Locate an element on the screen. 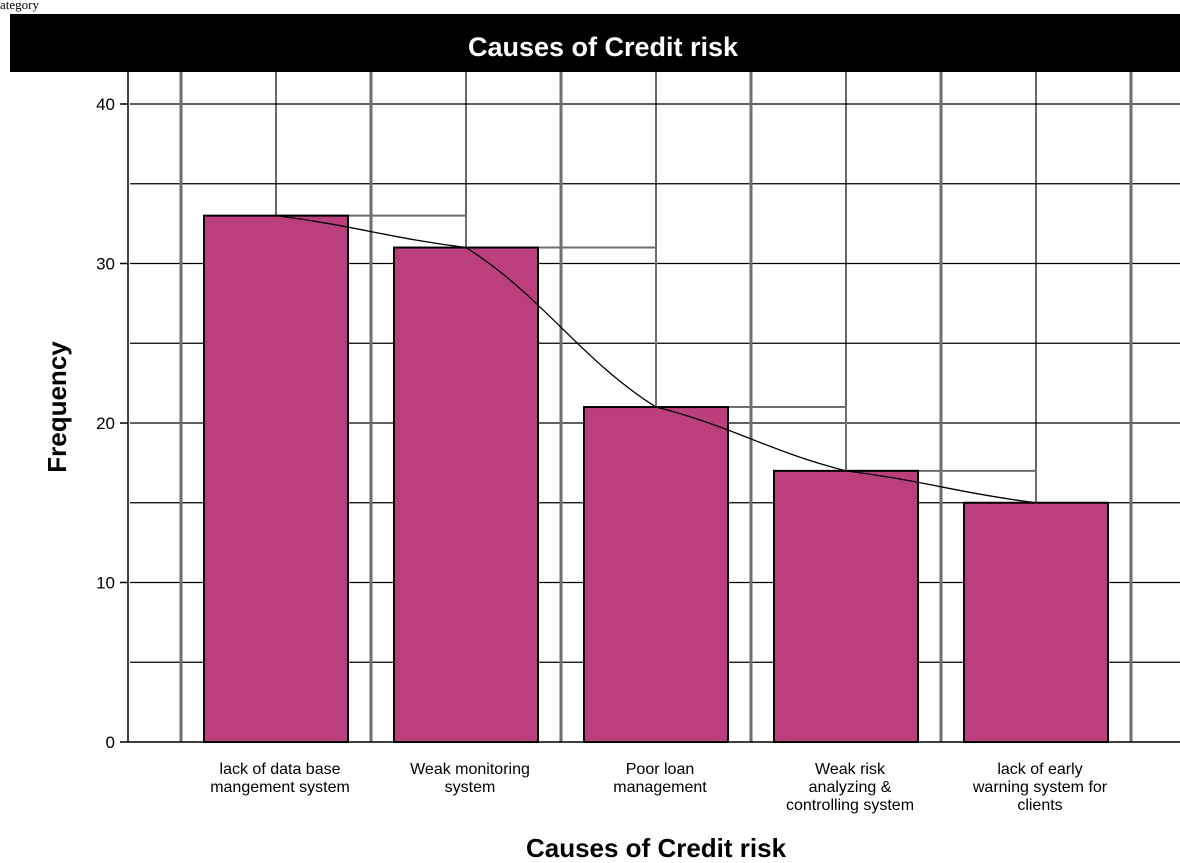  y-tick-label: 30 is located at coordinates (105, 264).